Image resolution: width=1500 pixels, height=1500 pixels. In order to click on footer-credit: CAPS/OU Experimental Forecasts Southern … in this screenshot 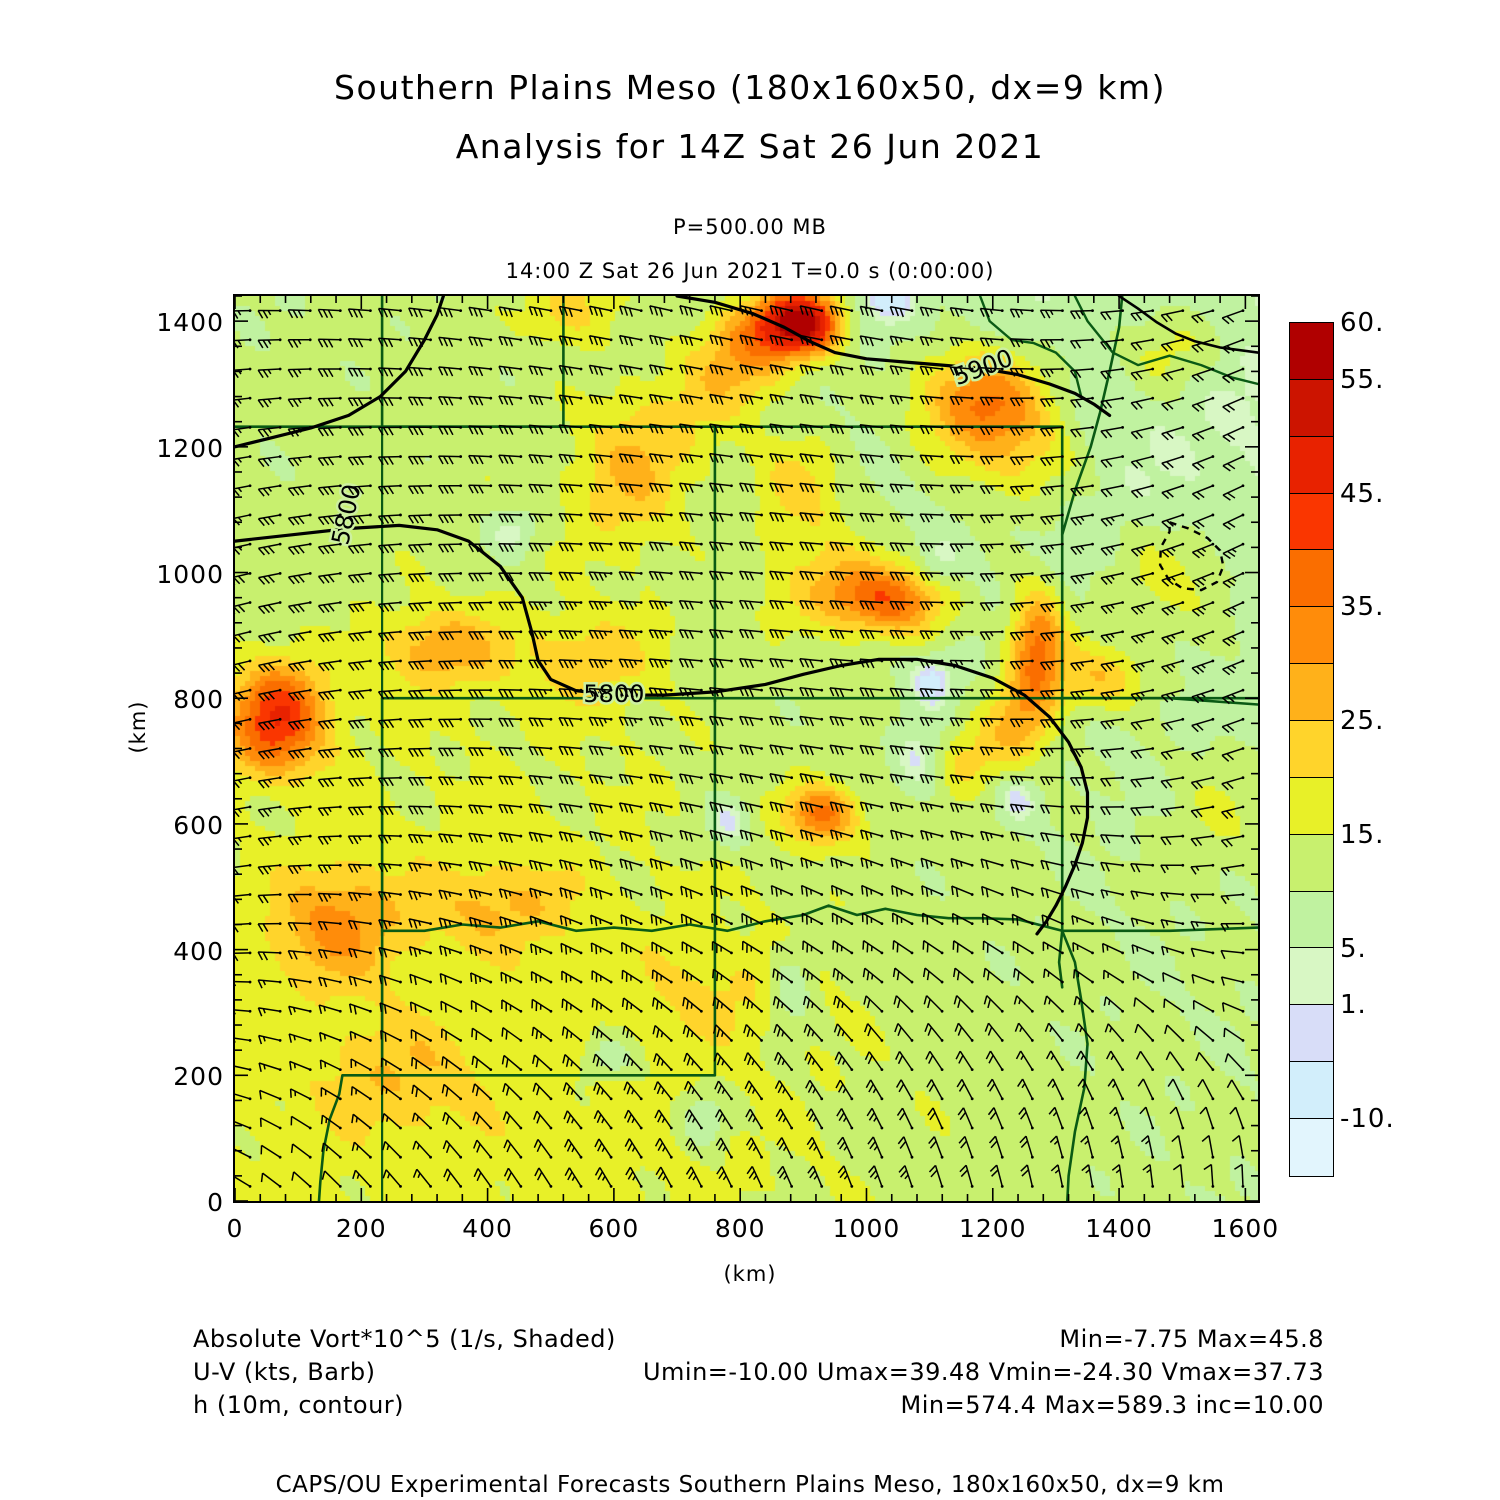, I will do `click(750, 1485)`.